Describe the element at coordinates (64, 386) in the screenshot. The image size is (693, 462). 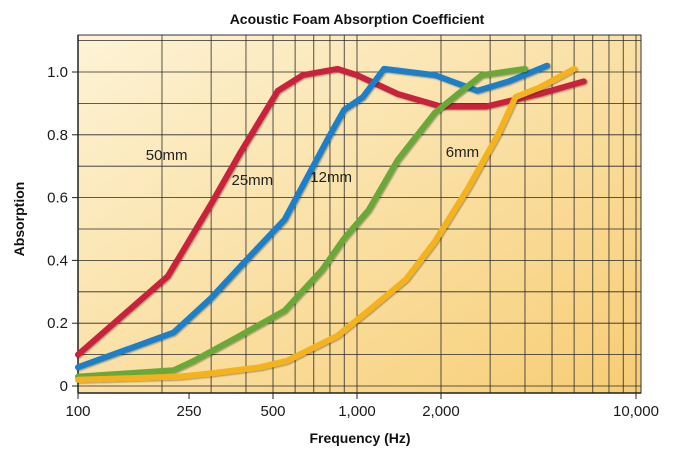
I see `y-tick-label: 0` at that location.